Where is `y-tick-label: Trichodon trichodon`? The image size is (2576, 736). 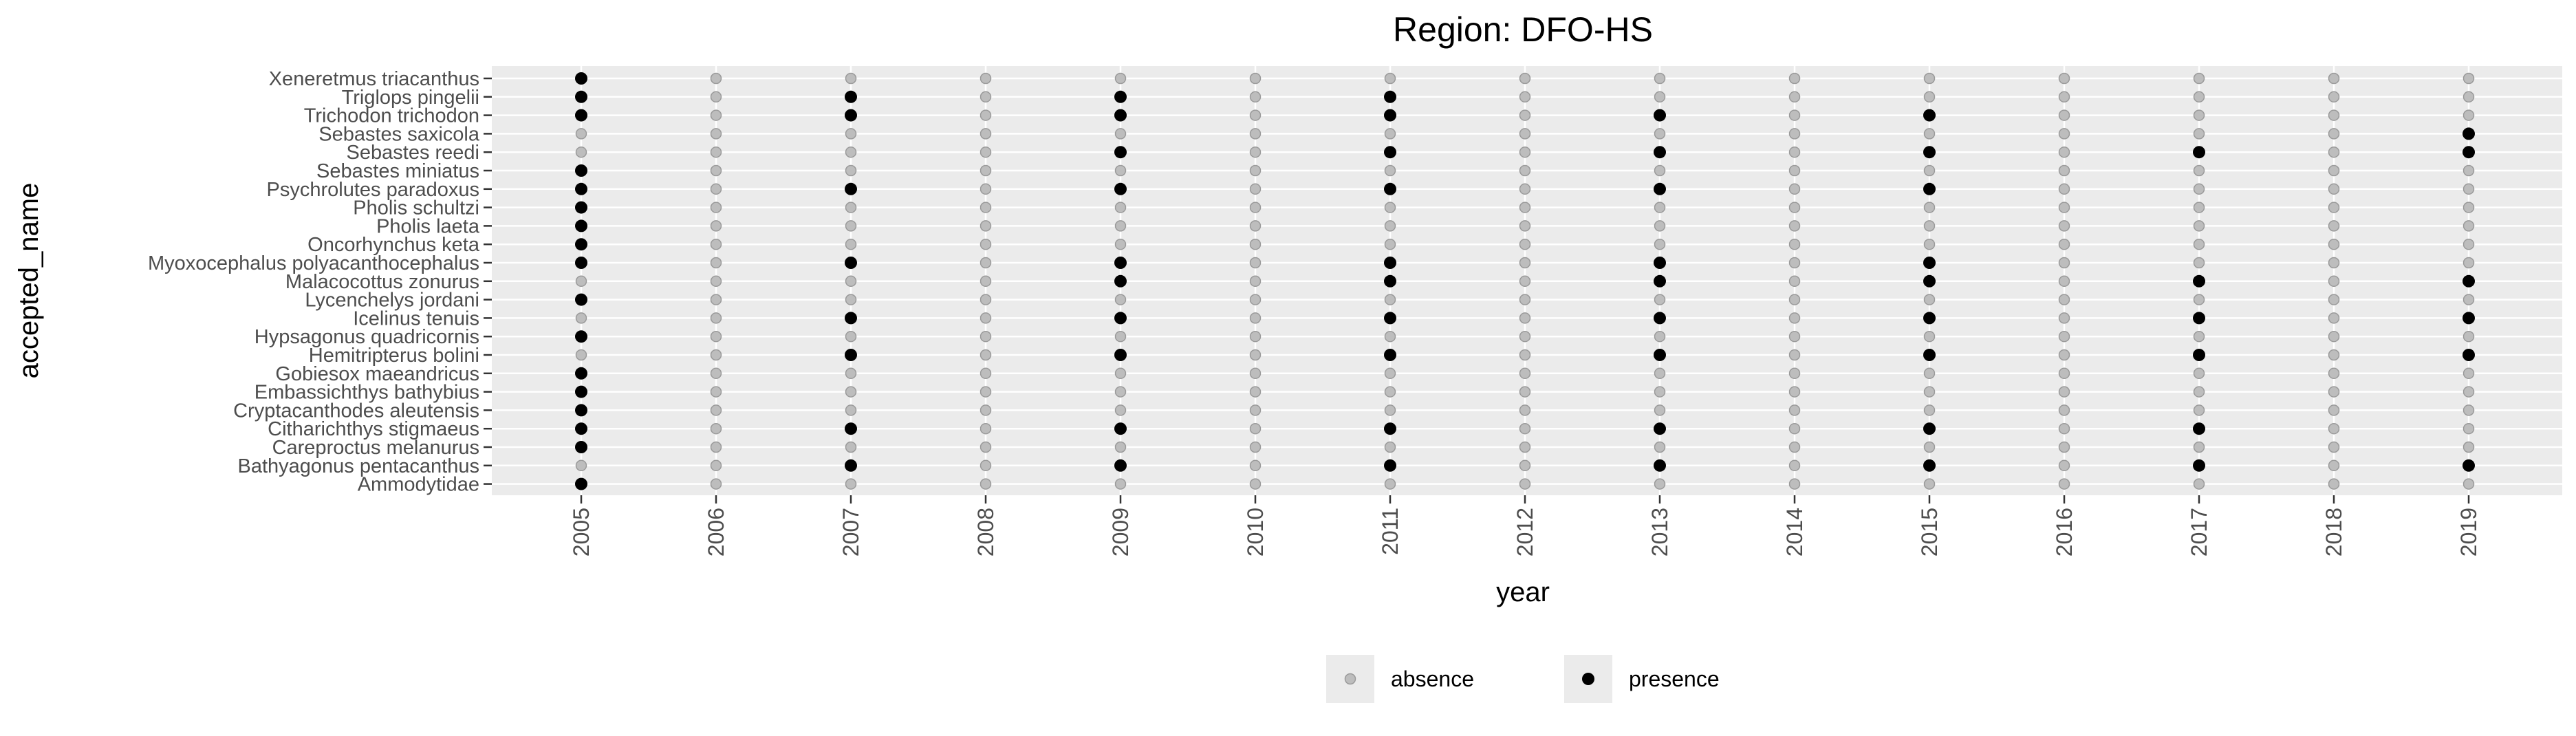
y-tick-label: Trichodon trichodon is located at coordinates (391, 116).